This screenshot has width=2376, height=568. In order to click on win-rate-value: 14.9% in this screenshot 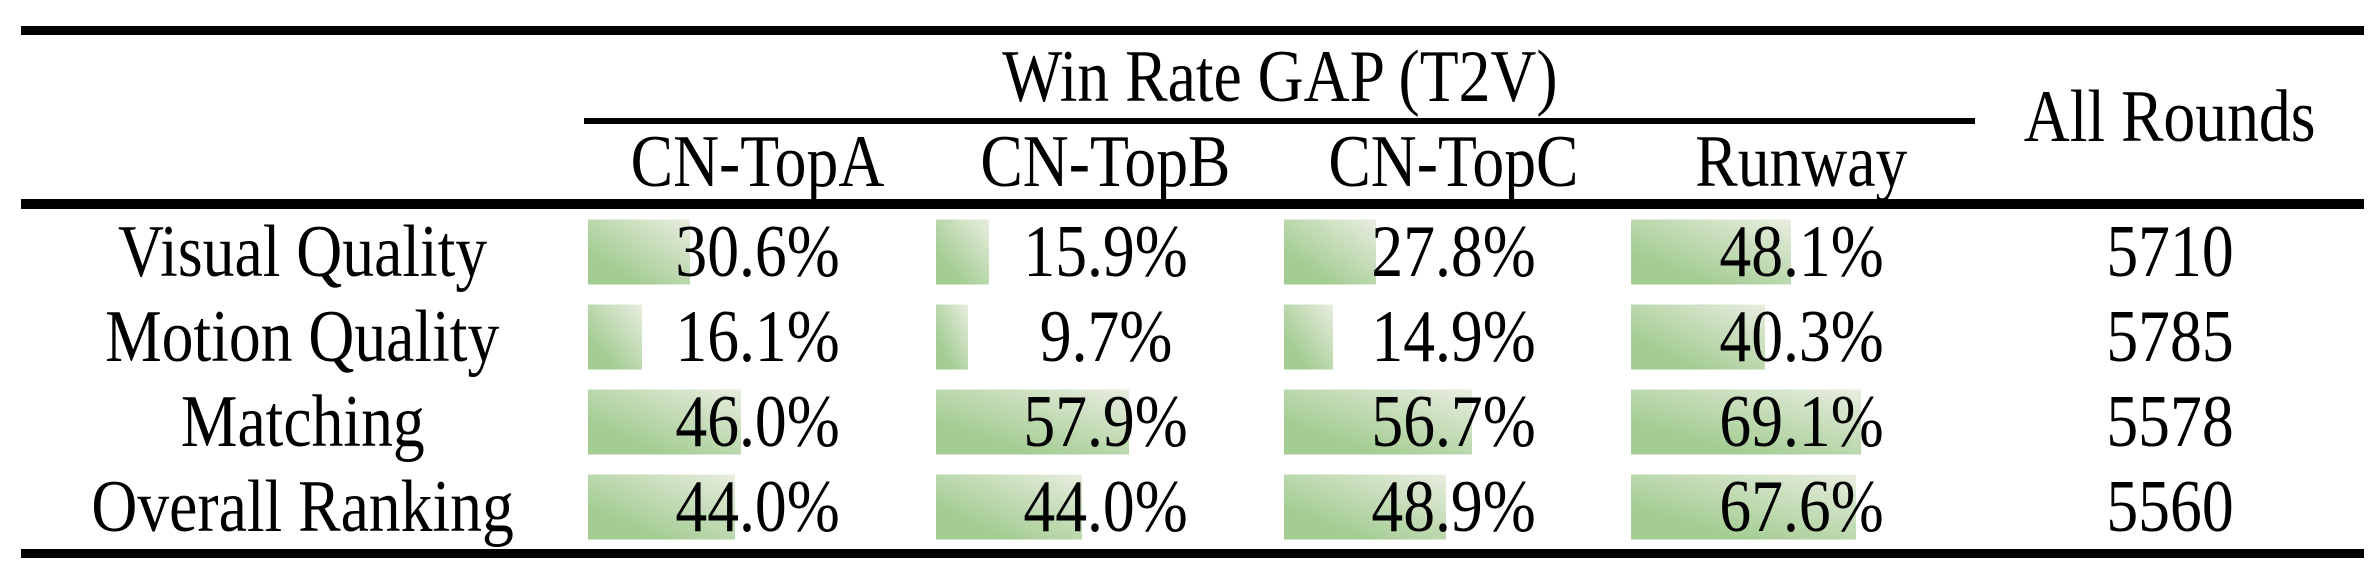, I will do `click(1453, 336)`.